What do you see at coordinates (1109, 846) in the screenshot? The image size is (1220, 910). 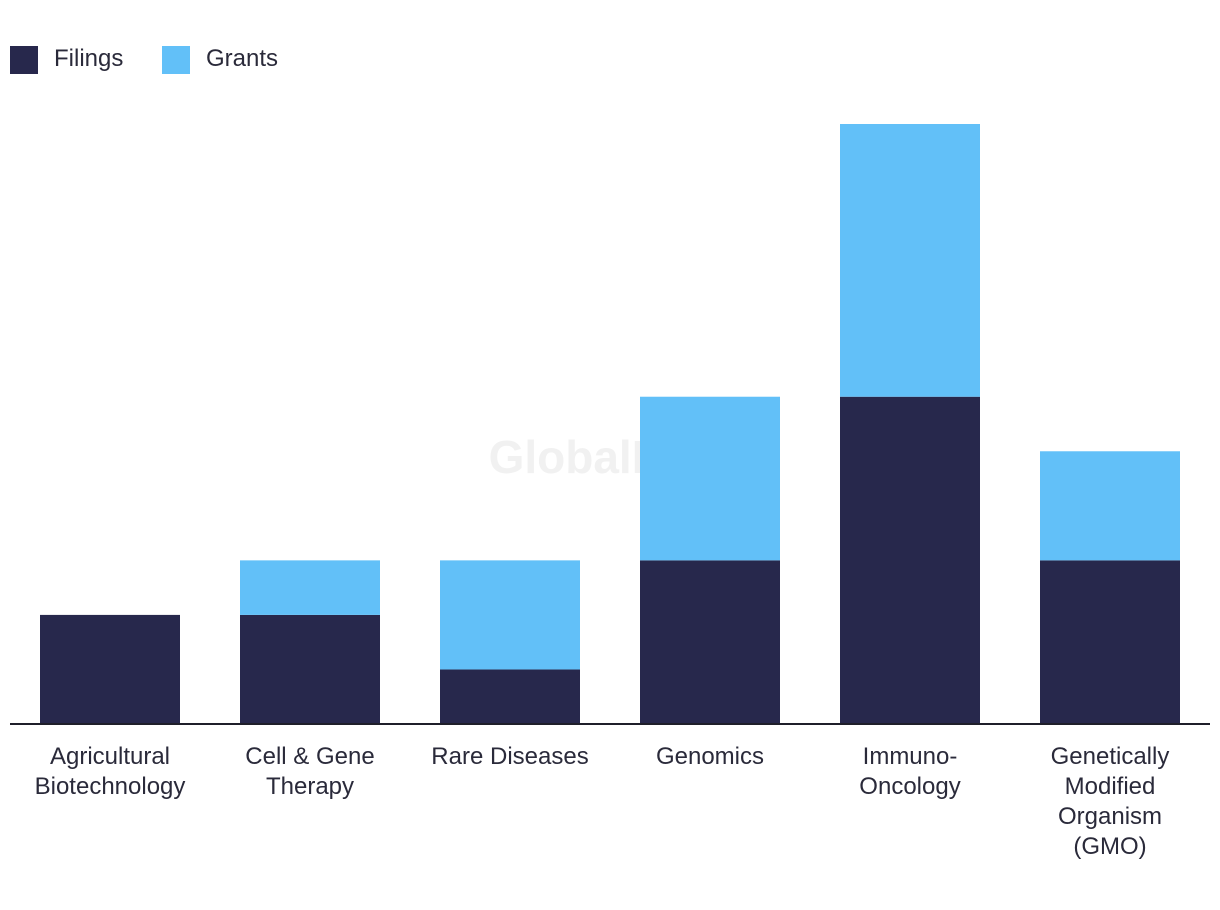 I see `x-tick-label-line: (GMO)` at bounding box center [1109, 846].